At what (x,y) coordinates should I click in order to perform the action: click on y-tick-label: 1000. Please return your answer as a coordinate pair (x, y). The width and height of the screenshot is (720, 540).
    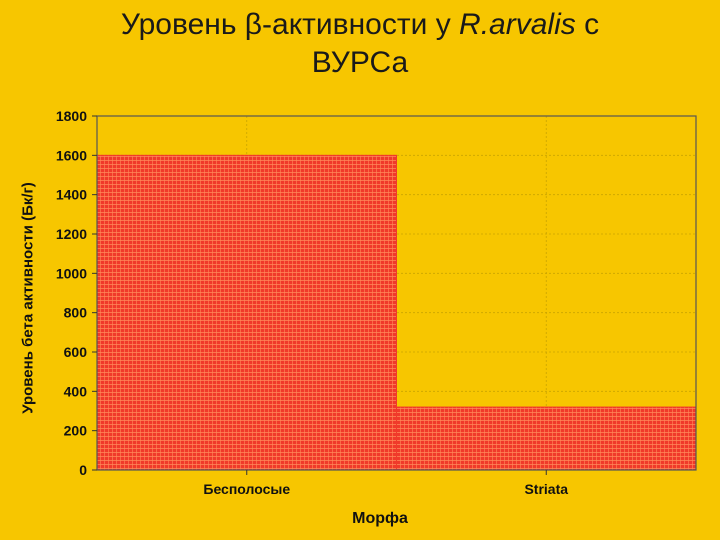
    Looking at the image, I should click on (71, 273).